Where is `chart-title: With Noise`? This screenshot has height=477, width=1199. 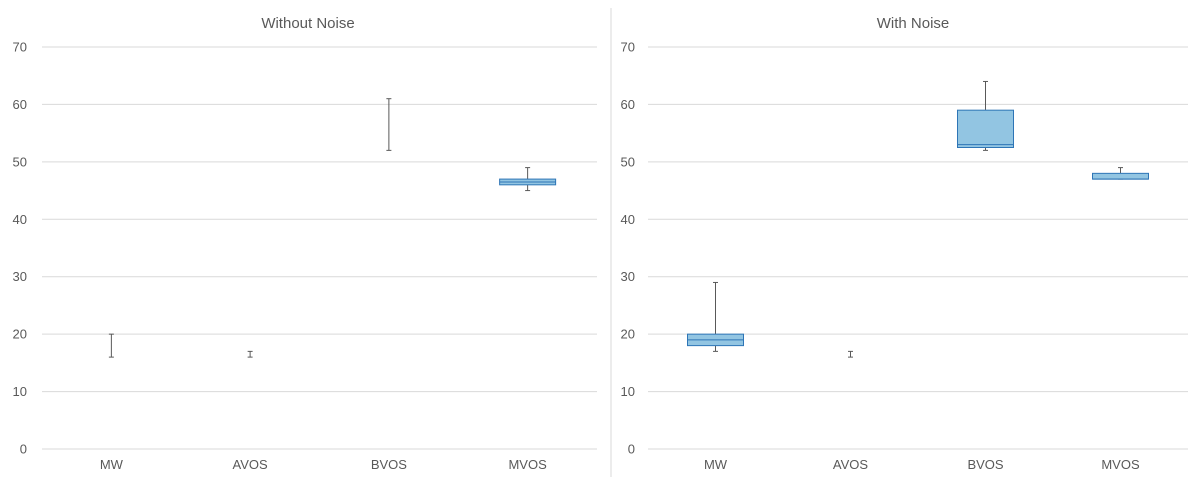 chart-title: With Noise is located at coordinates (913, 23).